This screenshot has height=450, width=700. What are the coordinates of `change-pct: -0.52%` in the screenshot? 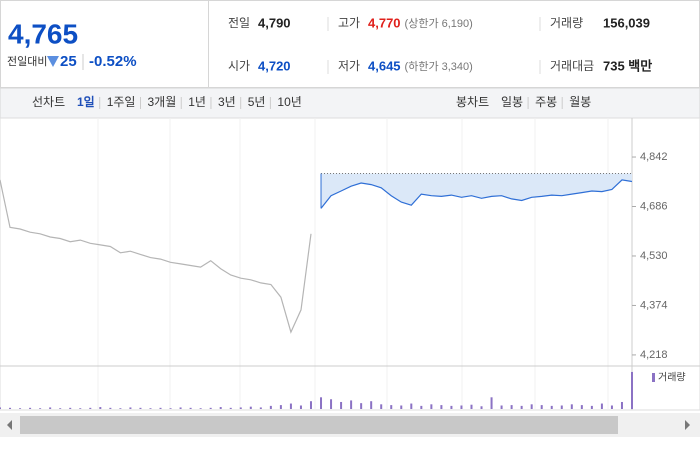 It's located at (113, 61).